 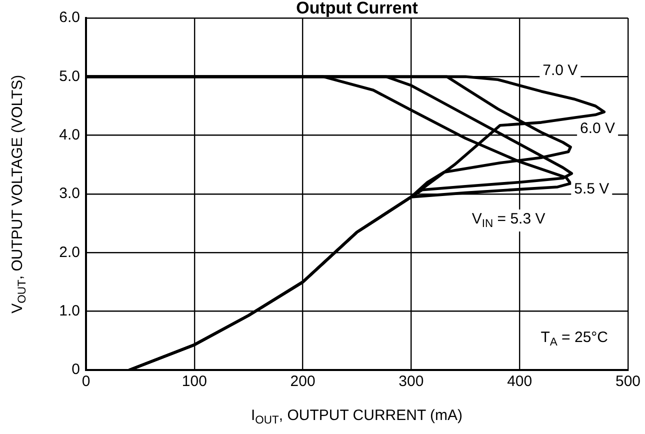 What do you see at coordinates (69, 135) in the screenshot?
I see `y-tick-label: 4.0` at bounding box center [69, 135].